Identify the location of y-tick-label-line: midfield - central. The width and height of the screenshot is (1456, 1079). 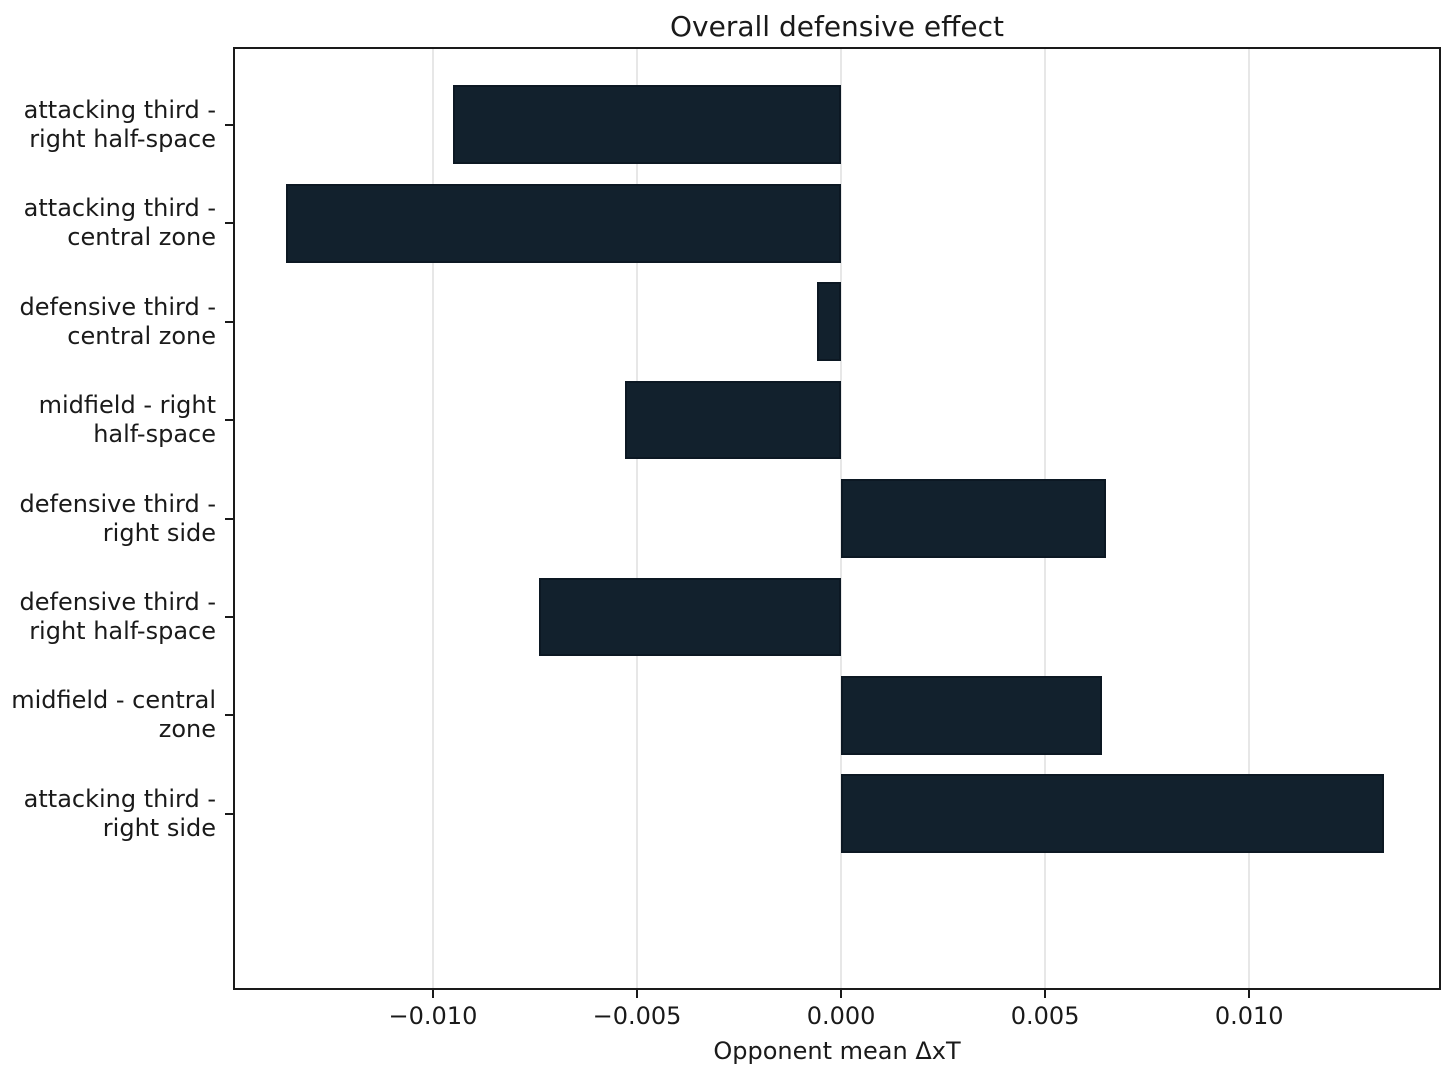
(113, 700).